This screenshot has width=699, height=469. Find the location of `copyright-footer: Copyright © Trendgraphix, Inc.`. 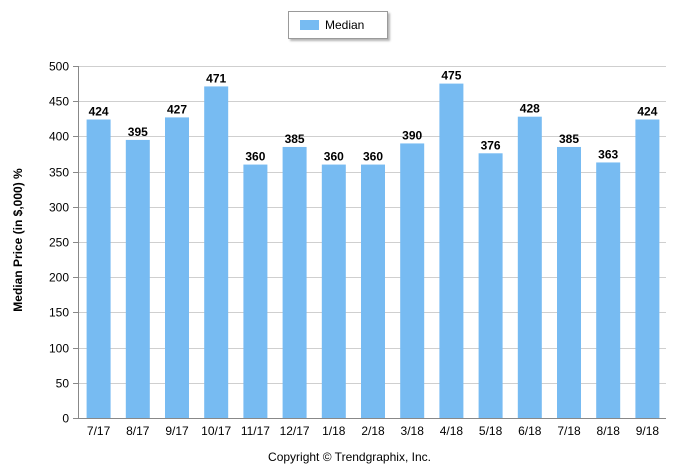

copyright-footer: Copyright © Trendgraphix, Inc. is located at coordinates (349, 457).